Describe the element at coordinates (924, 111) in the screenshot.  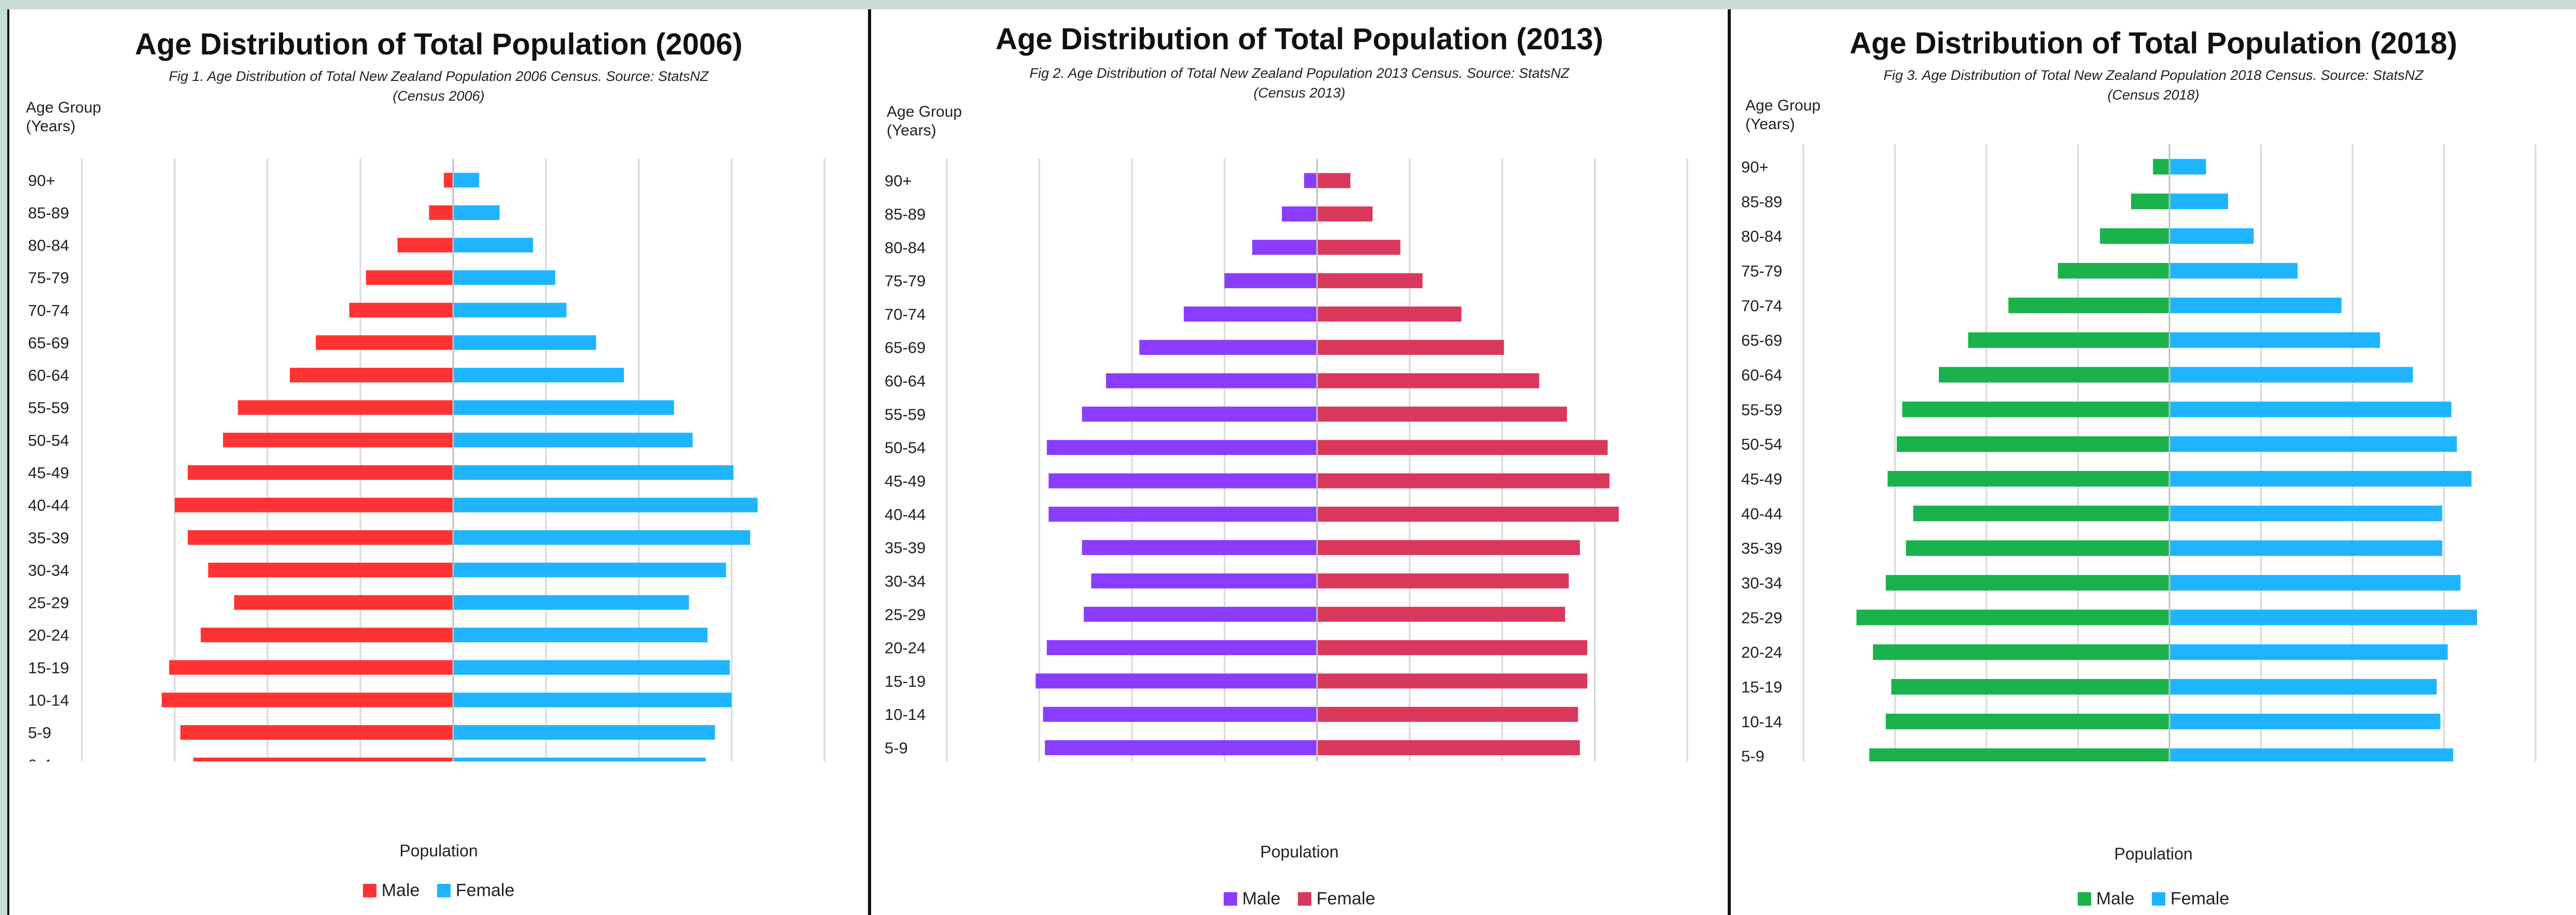
I see `y-axis-label-line1: Age Group` at that location.